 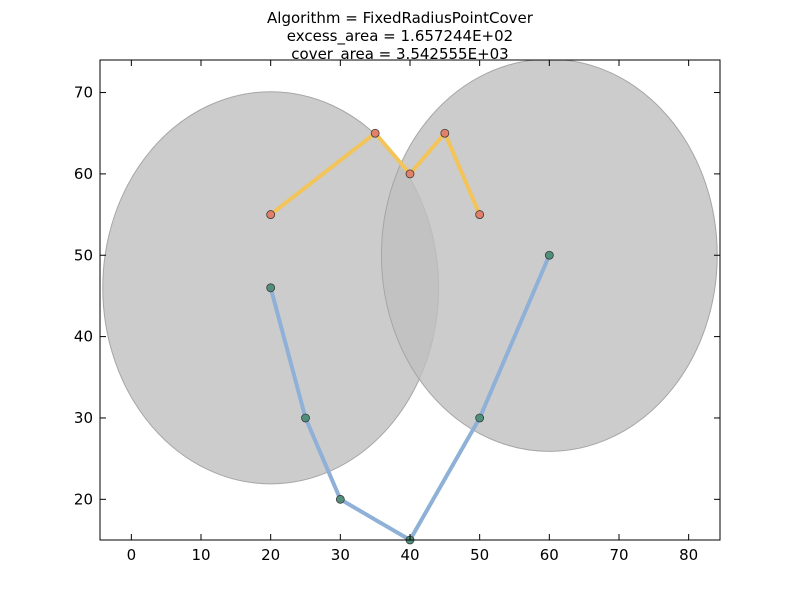 What do you see at coordinates (83, 337) in the screenshot?
I see `y-tick-label: 40` at bounding box center [83, 337].